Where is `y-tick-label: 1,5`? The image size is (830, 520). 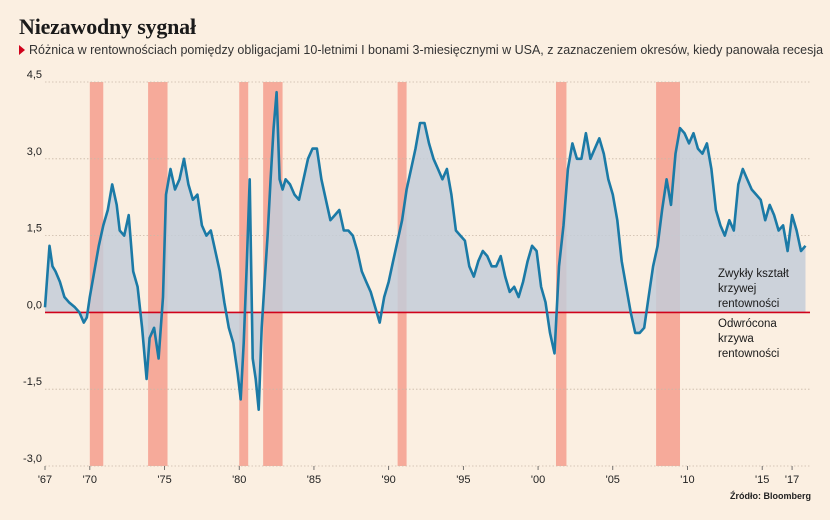
y-tick-label: 1,5 is located at coordinates (34, 229).